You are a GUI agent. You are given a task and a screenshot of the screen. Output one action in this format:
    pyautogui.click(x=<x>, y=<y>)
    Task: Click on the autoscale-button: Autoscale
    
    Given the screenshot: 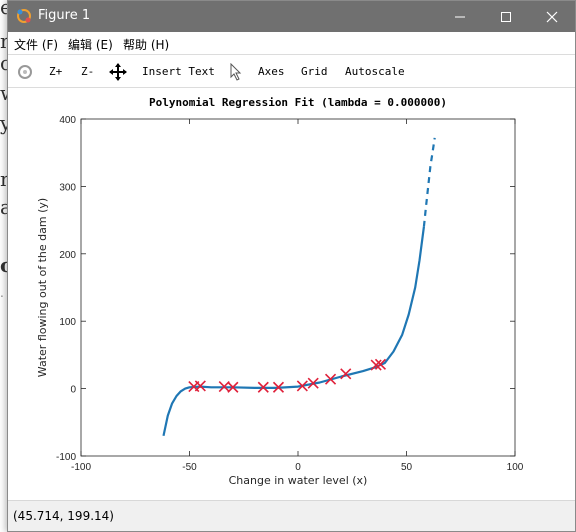 What is the action you would take?
    pyautogui.click(x=375, y=71)
    